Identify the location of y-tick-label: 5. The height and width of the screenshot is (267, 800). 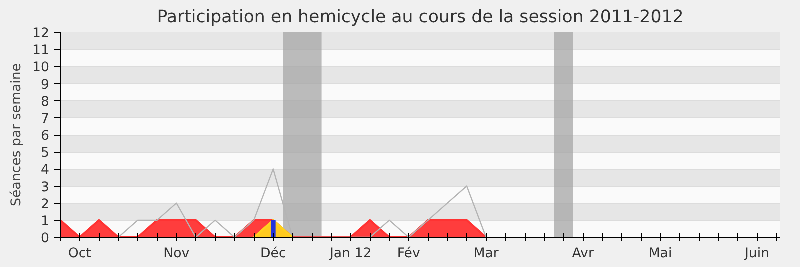
(45, 154).